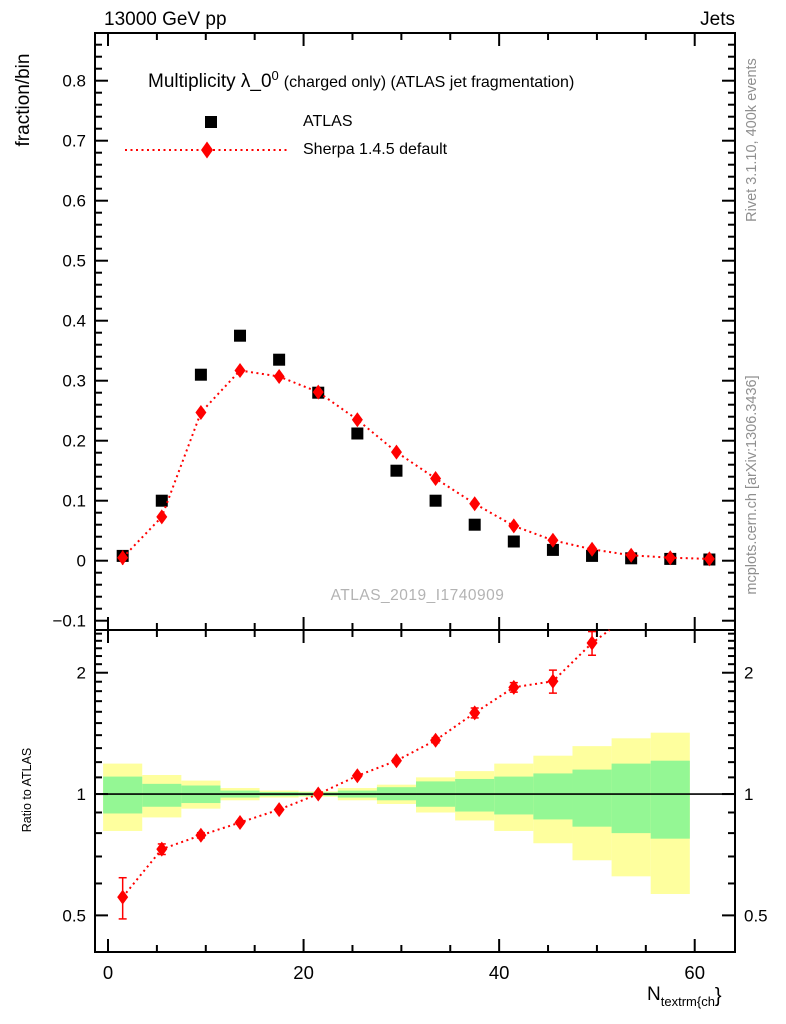 This screenshot has height=1024, width=786. Describe the element at coordinates (27, 790) in the screenshot. I see `ratio-y-axis-label: Ratio to ATLAS` at that location.